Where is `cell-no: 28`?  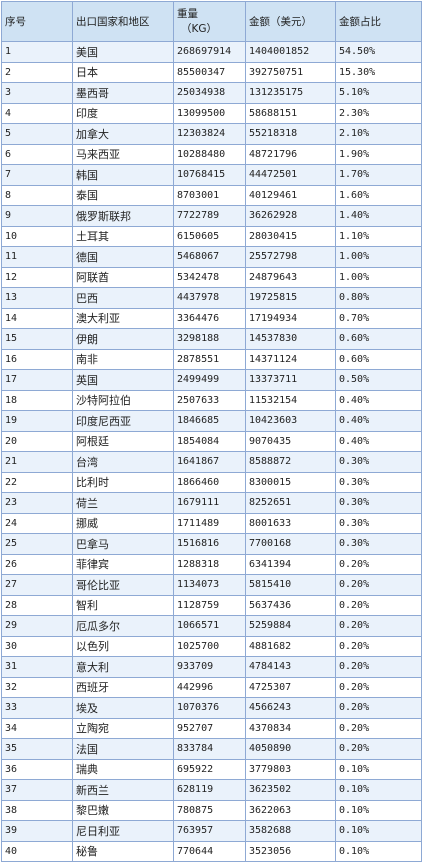
cell-no: 28 is located at coordinates (37, 605).